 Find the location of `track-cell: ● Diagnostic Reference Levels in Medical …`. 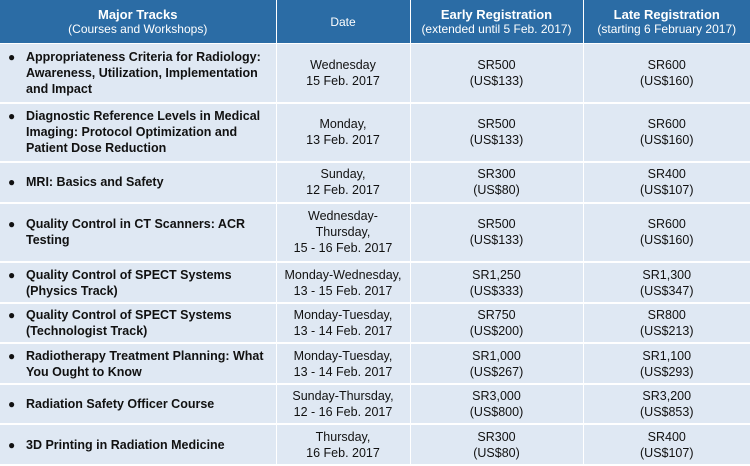

track-cell: ● Diagnostic Reference Levels in Medical … is located at coordinates (138, 133).